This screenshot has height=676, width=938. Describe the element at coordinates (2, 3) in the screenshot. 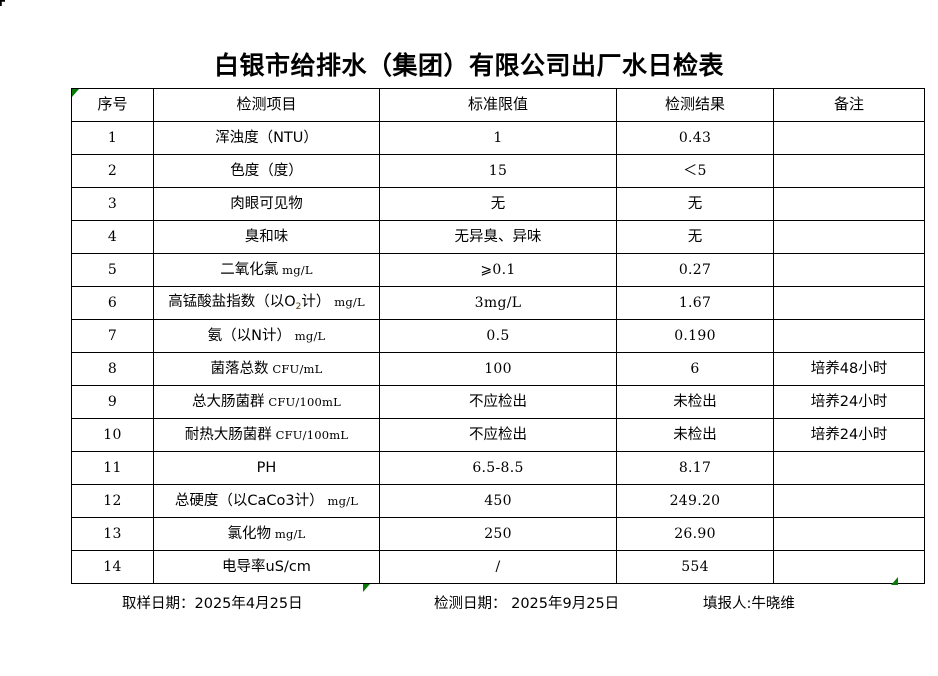

I see `page-corner-artifact` at that location.